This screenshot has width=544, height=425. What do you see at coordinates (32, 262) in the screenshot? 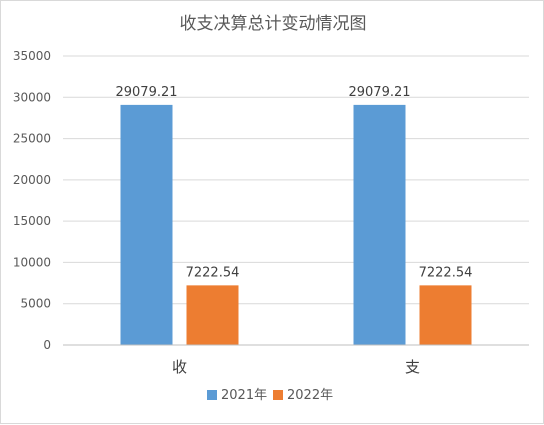
I see `y-tick-label: 10000` at bounding box center [32, 262].